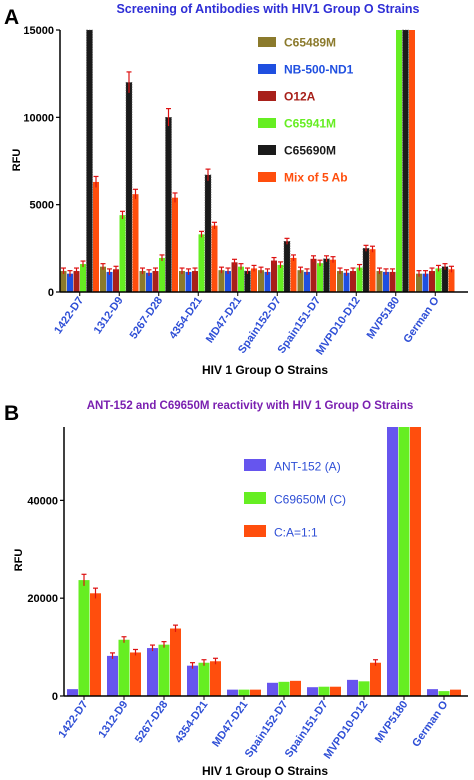 The image size is (474, 780). I want to click on x-tick-label: MVPD10-D12, so click(346, 730).